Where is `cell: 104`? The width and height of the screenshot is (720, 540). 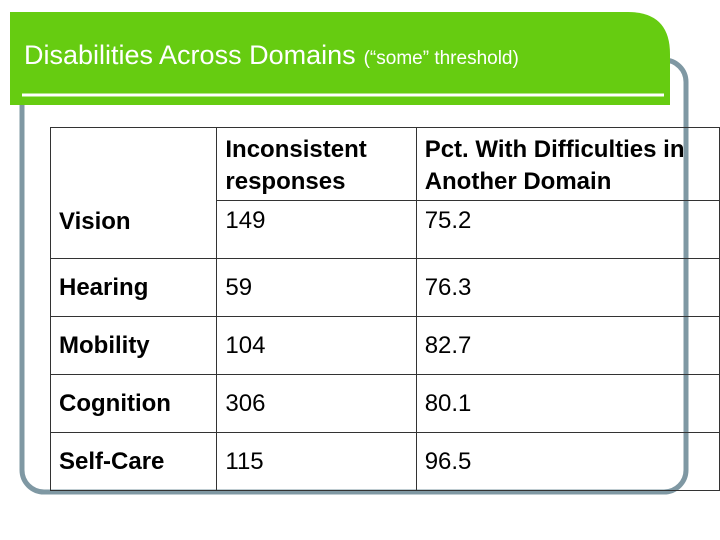
cell: 104 is located at coordinates (316, 345).